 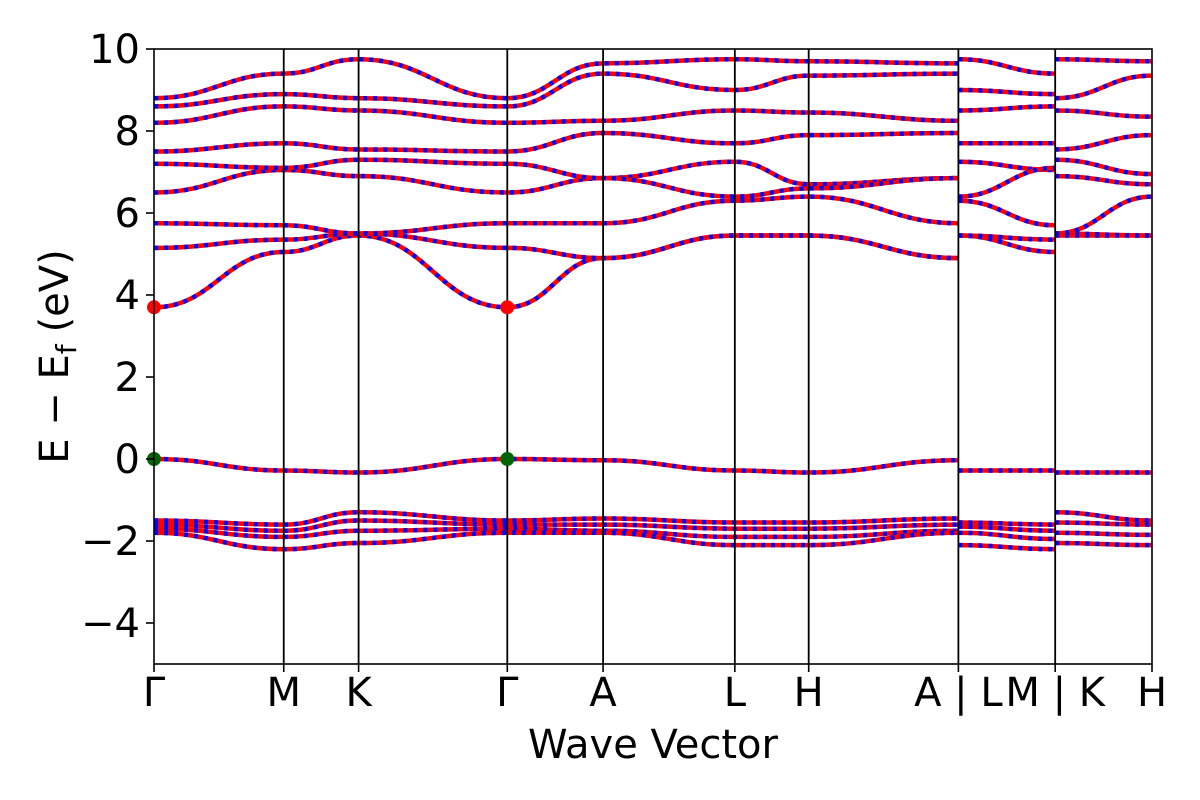 What do you see at coordinates (55, 290) in the screenshot?
I see `y-axis-label-unit: (eV)` at bounding box center [55, 290].